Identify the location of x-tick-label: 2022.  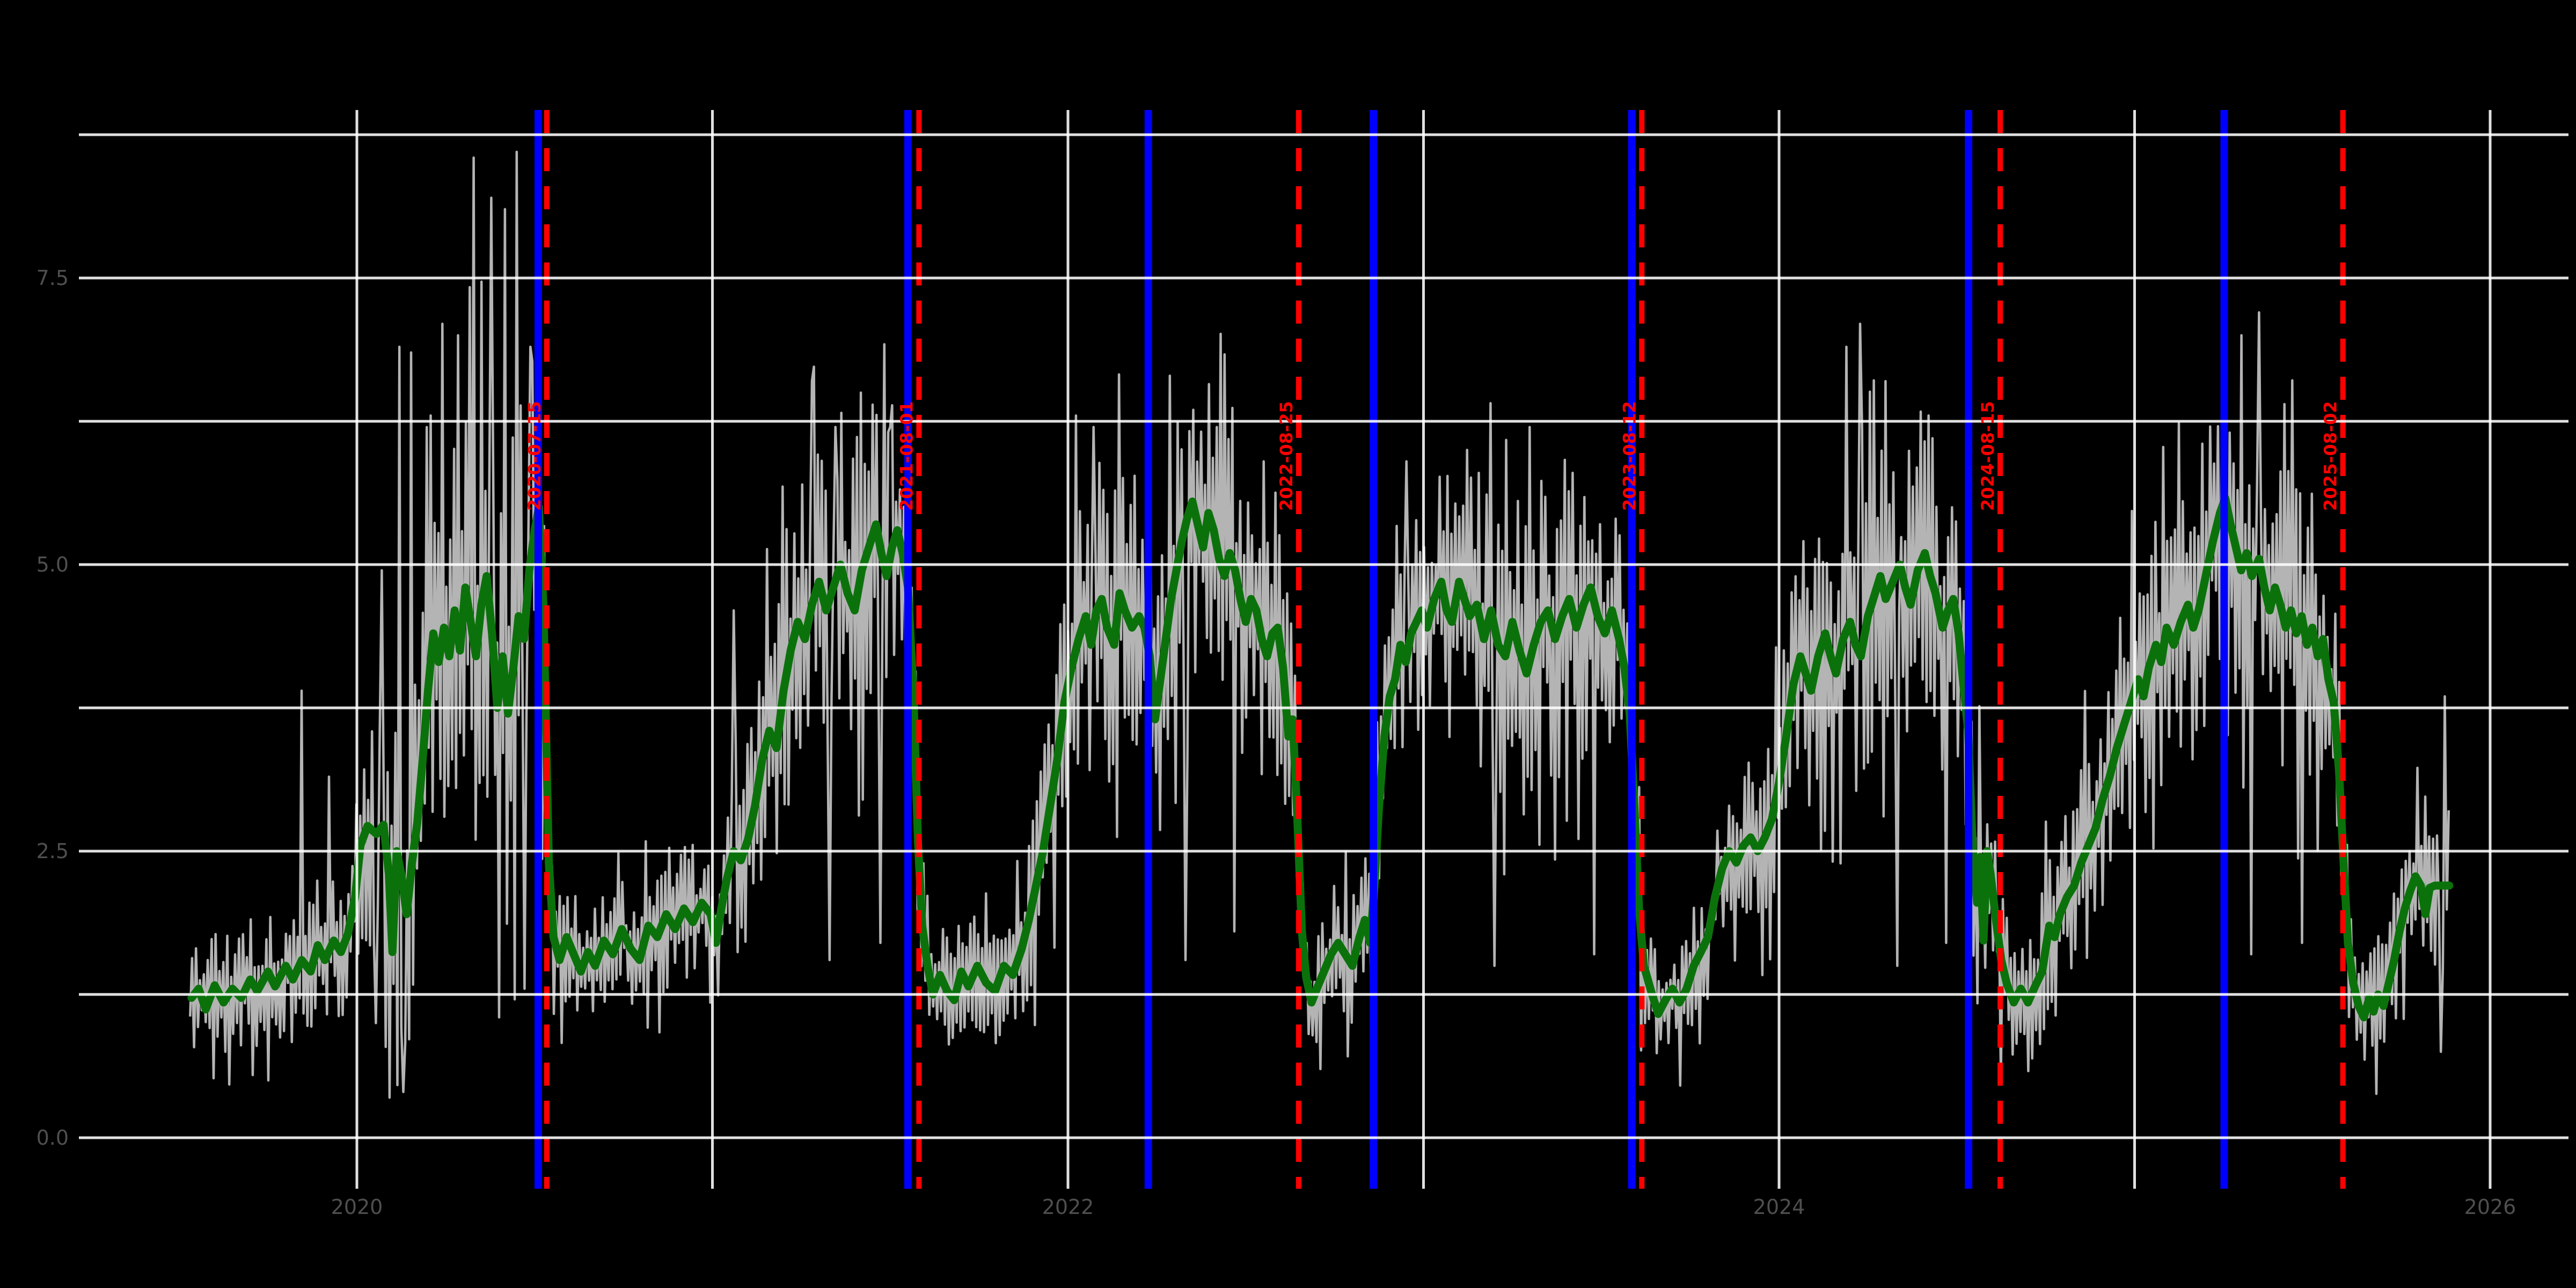
(1068, 1207).